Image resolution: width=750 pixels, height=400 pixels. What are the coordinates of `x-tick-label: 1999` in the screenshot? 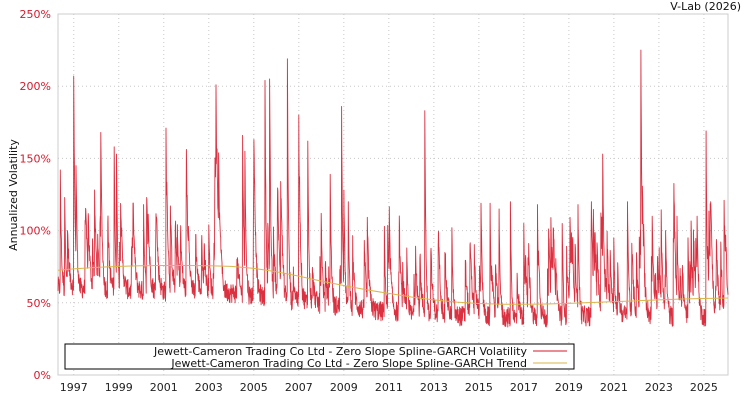 It's located at (119, 387).